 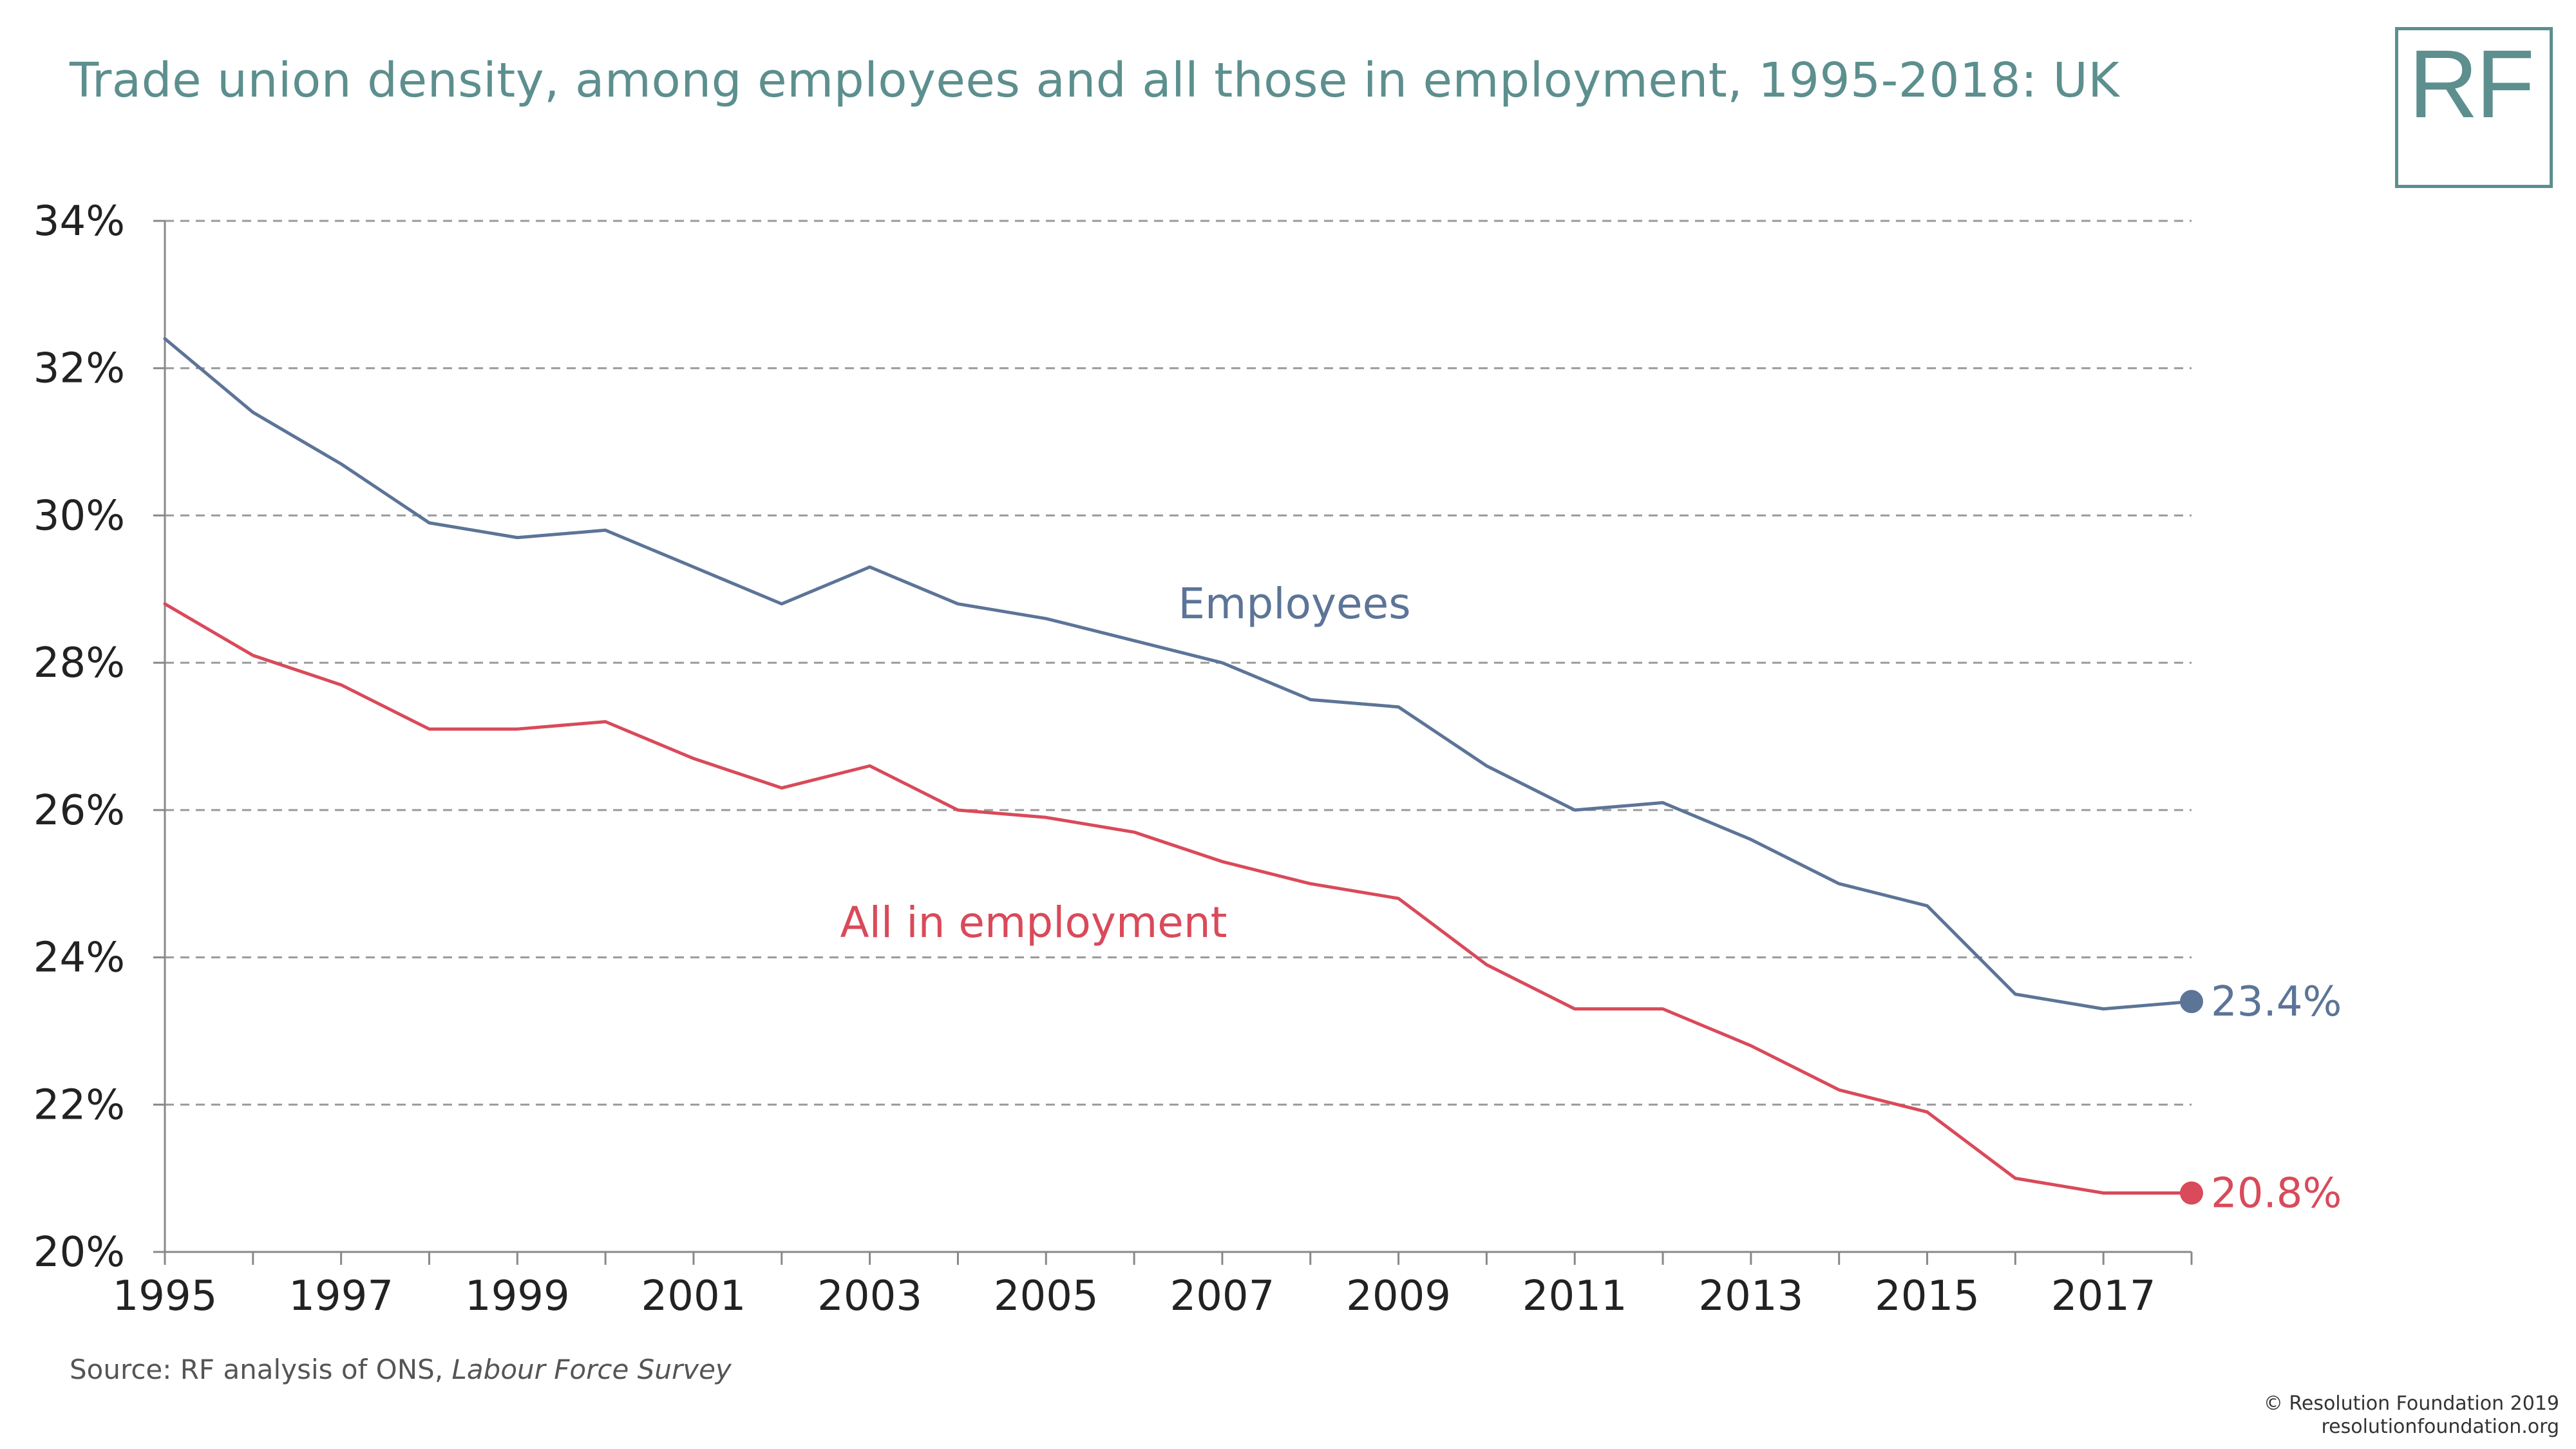 I want to click on end-value-label: 20.8%, so click(x=2276, y=1194).